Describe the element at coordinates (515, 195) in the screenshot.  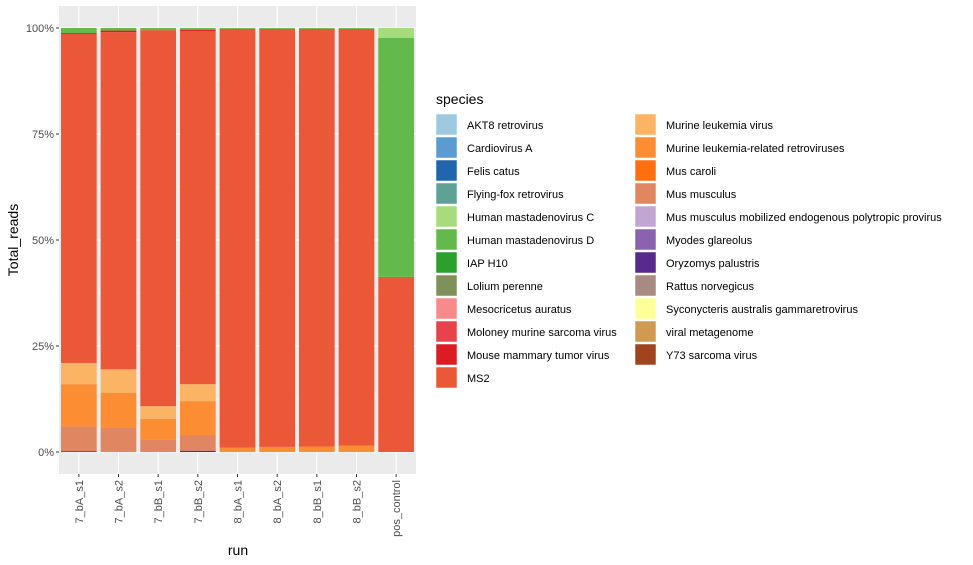
I see `legend-label: Flying-fox retrovirus` at that location.